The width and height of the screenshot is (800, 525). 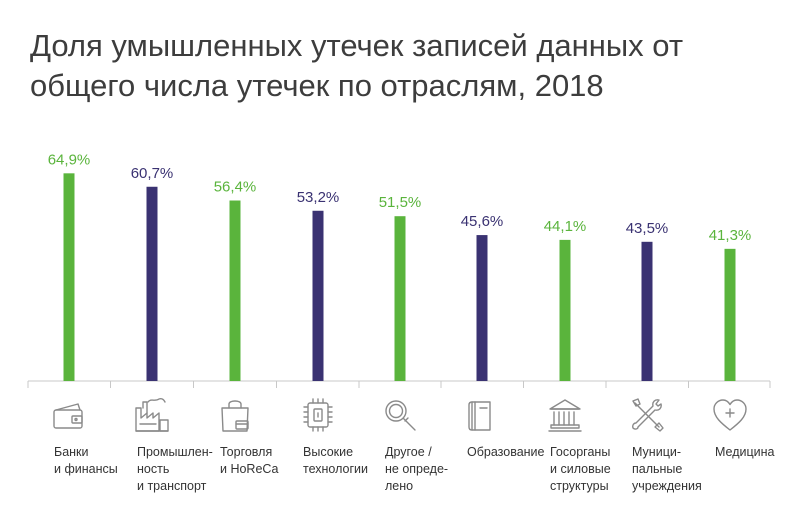 I want to click on category-label: Образование, so click(x=506, y=452).